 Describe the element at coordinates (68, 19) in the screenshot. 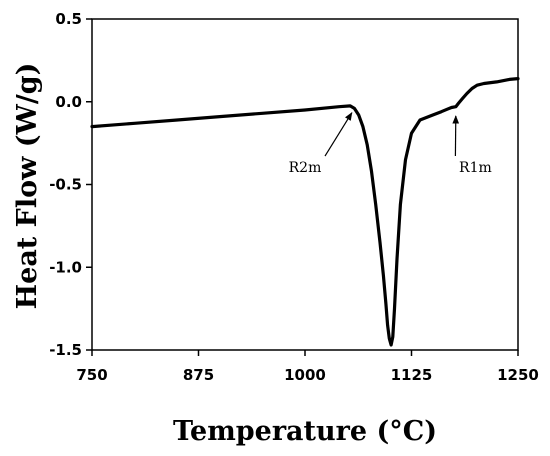

I see `y-tick-label: 0.5` at that location.